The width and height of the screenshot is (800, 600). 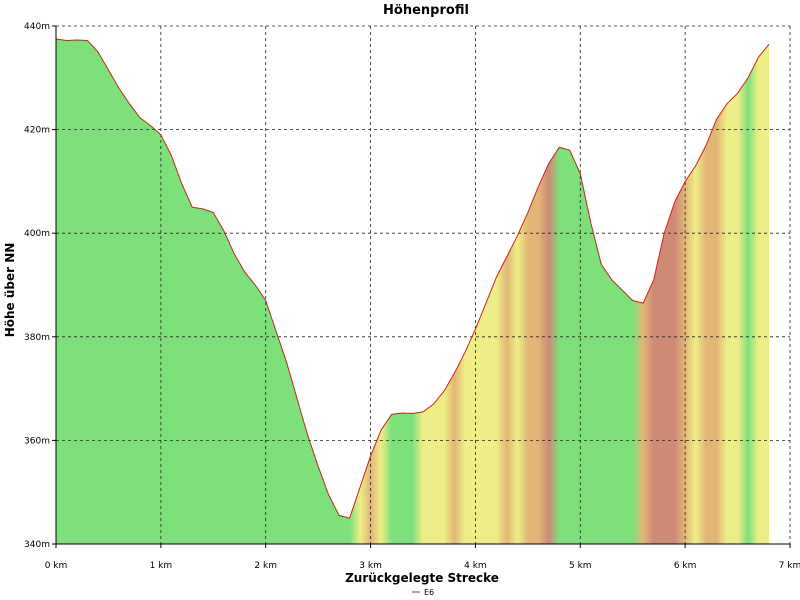 What do you see at coordinates (37, 338) in the screenshot?
I see `y-tick-label-2: 380m` at bounding box center [37, 338].